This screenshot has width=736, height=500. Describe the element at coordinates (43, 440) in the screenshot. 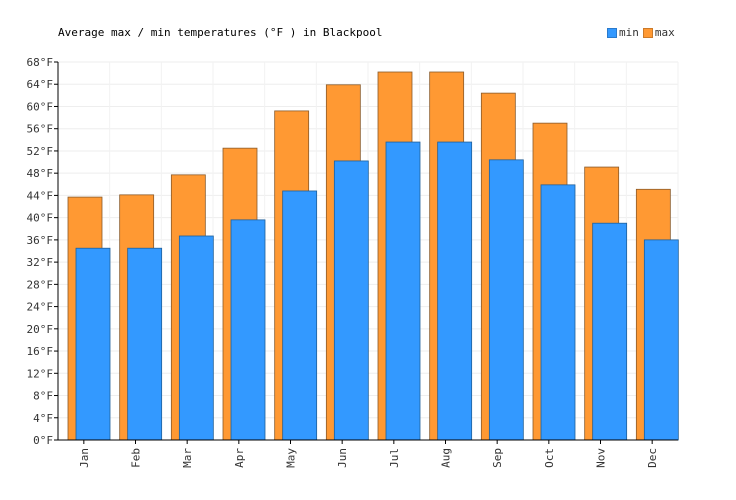

I see `y-tick-label: 0°F` at that location.